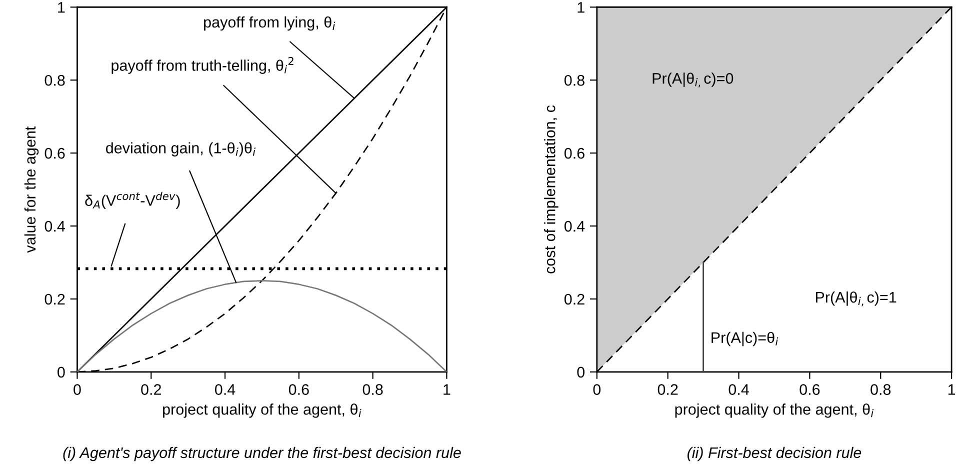 The width and height of the screenshot is (969, 475). I want to click on annotation: payoff from lying, θ$_{i}$, so click(270, 23).